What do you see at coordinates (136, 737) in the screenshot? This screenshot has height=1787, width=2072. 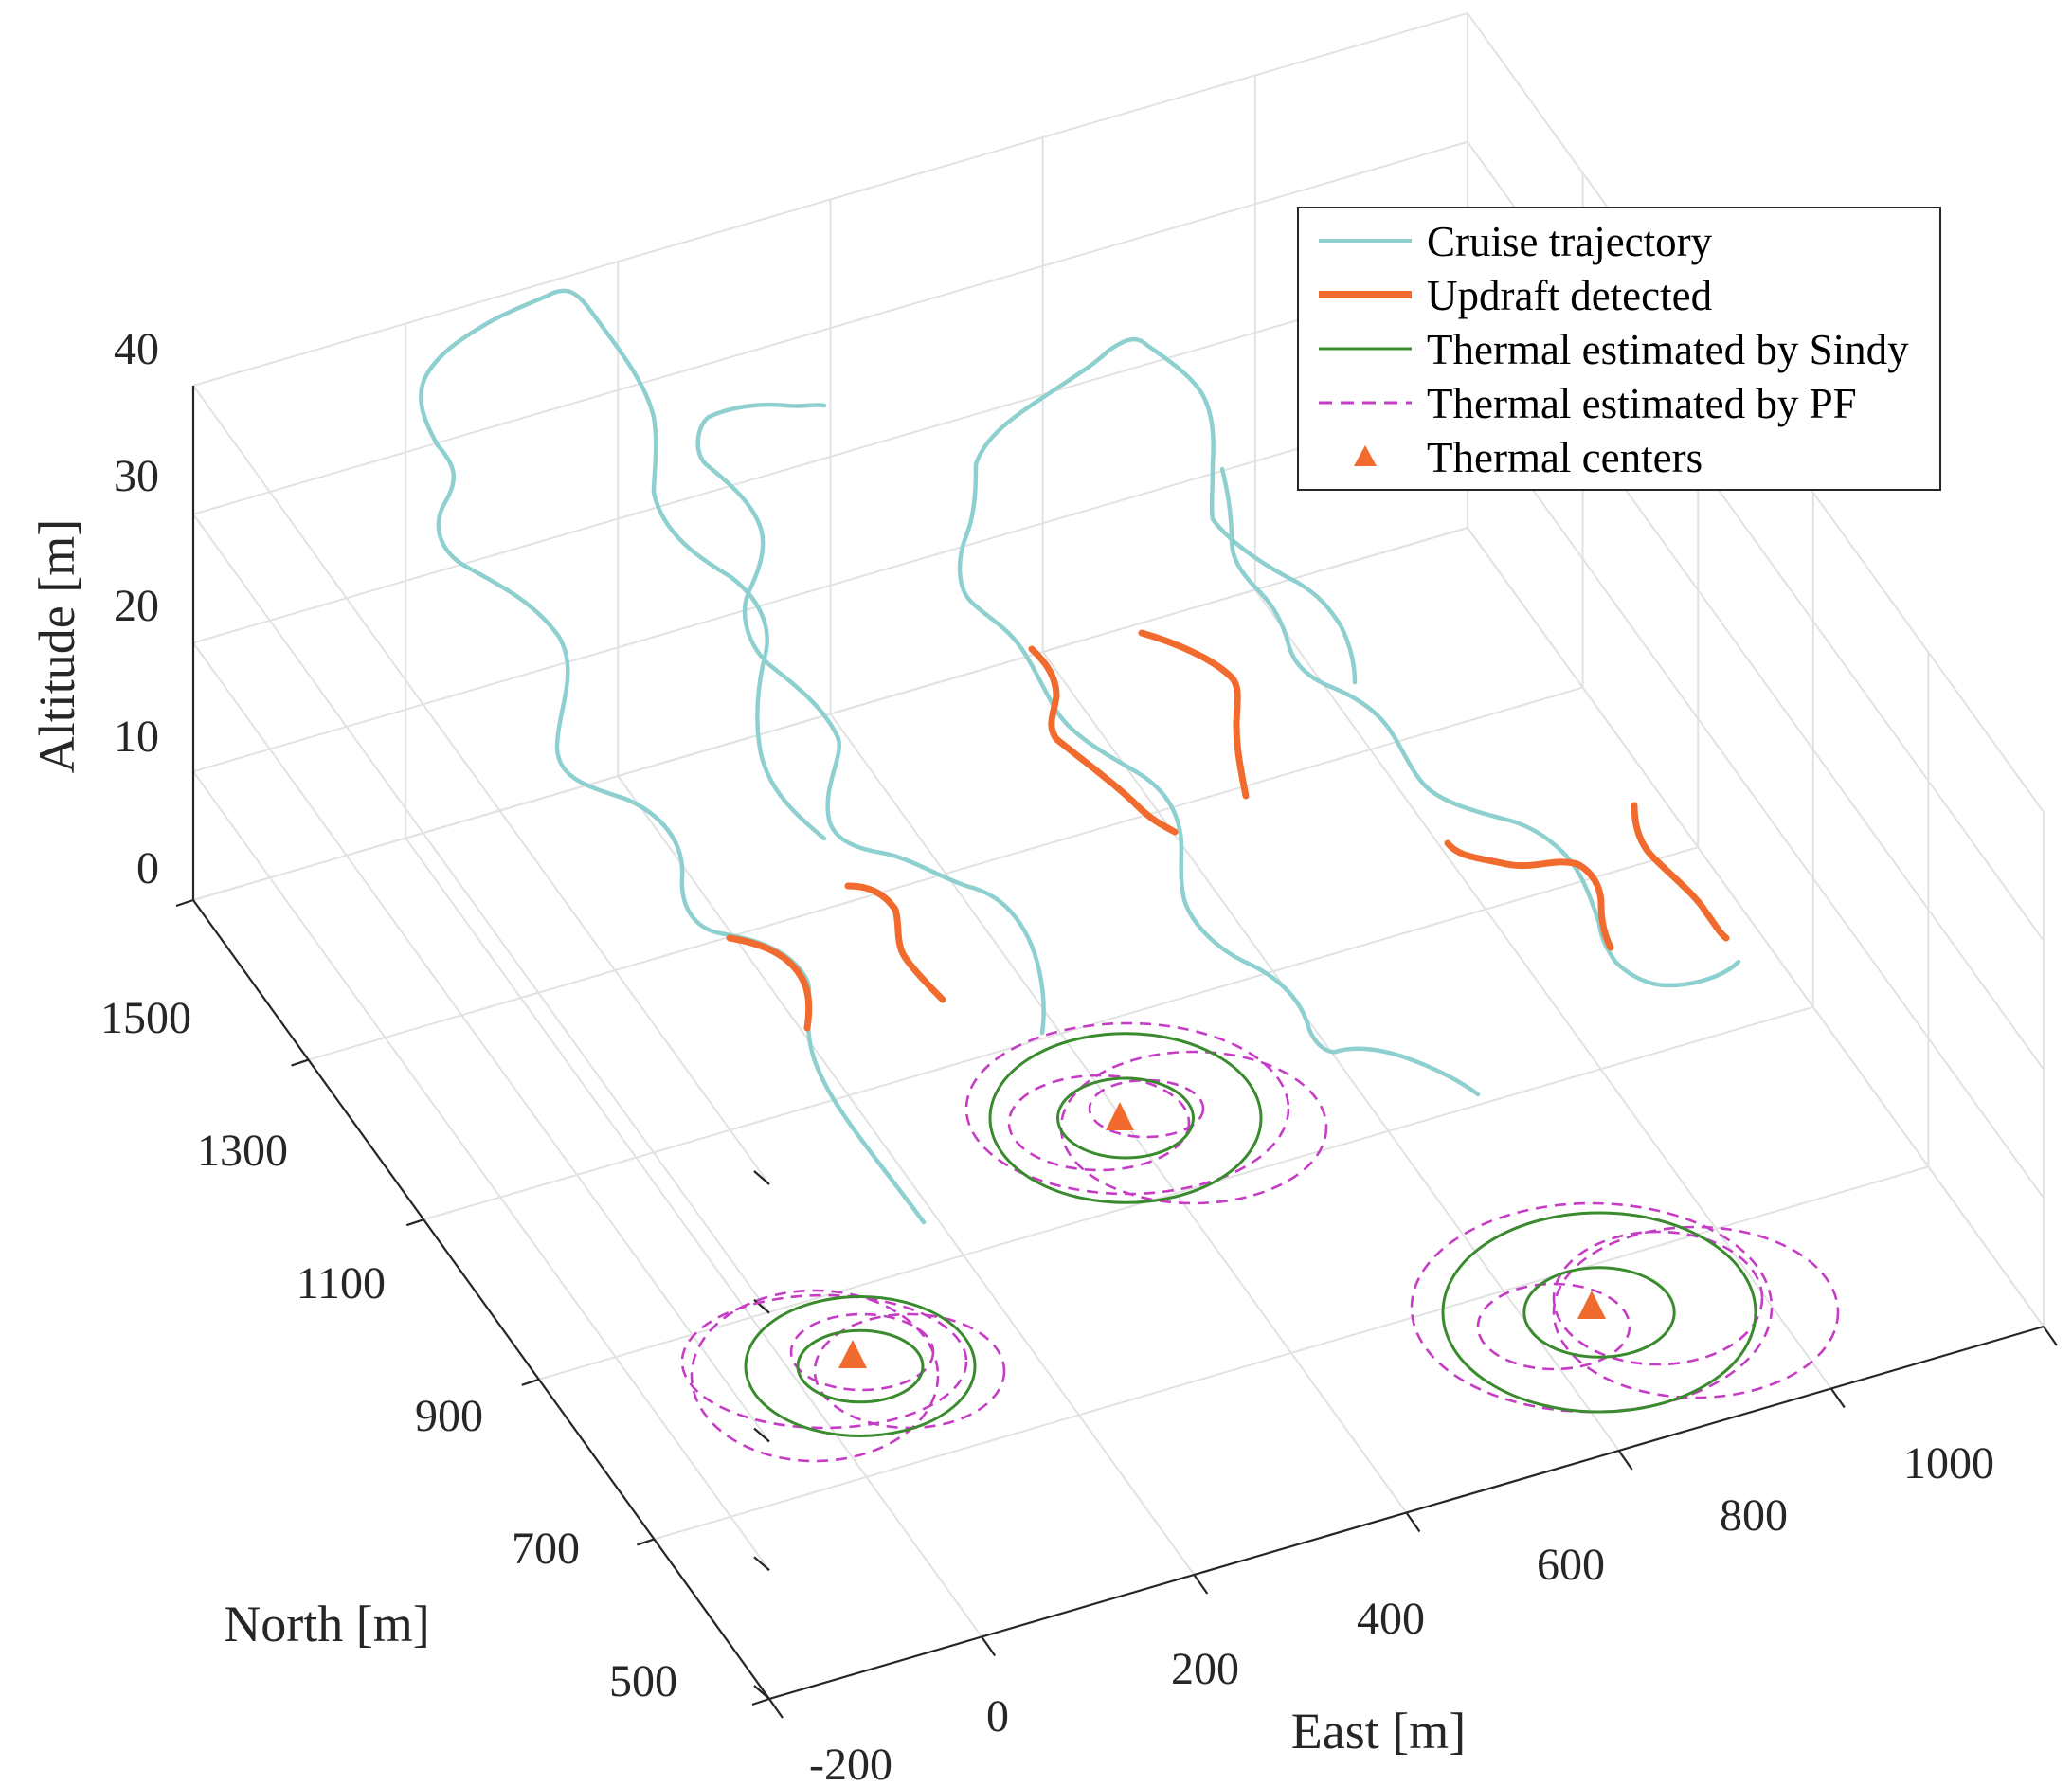 I see `z-tick-label: 10` at bounding box center [136, 737].